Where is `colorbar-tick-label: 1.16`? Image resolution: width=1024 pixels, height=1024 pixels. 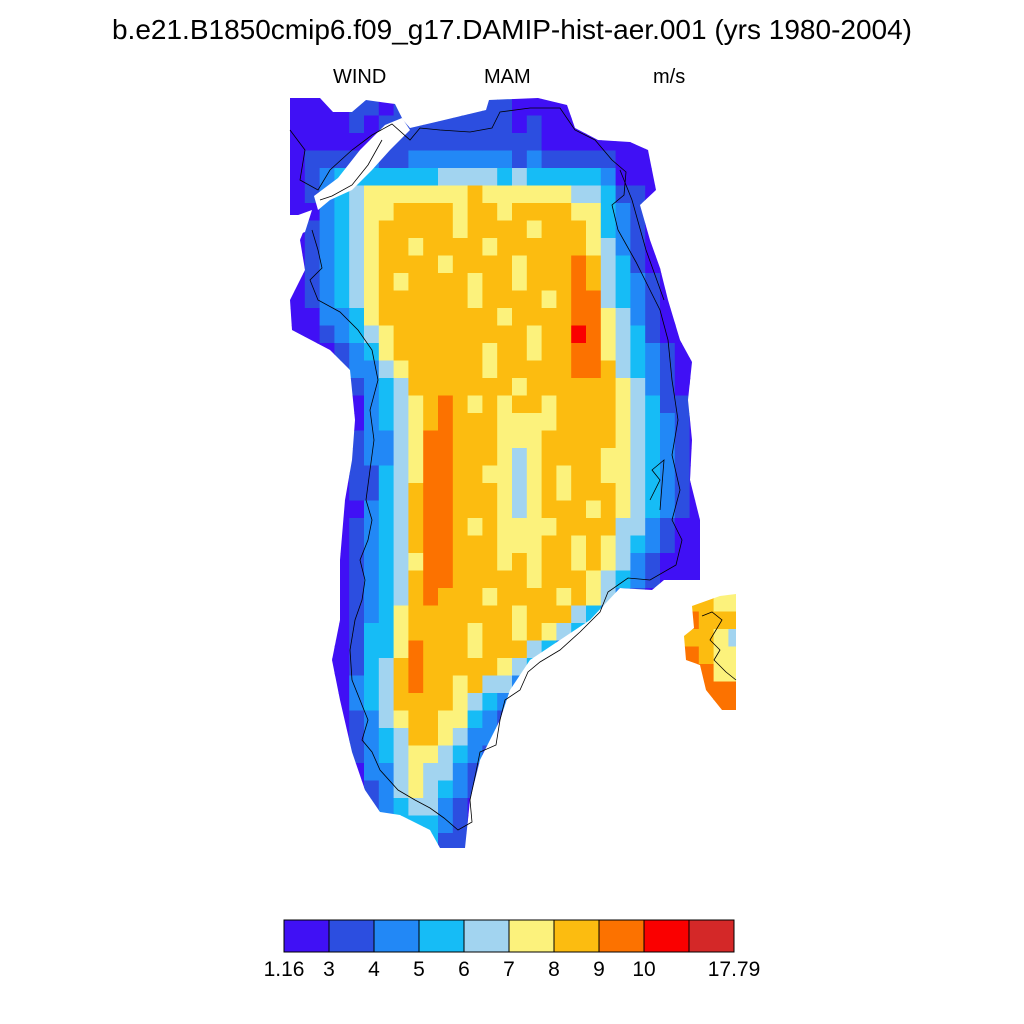 colorbar-tick-label: 1.16 is located at coordinates (284, 969).